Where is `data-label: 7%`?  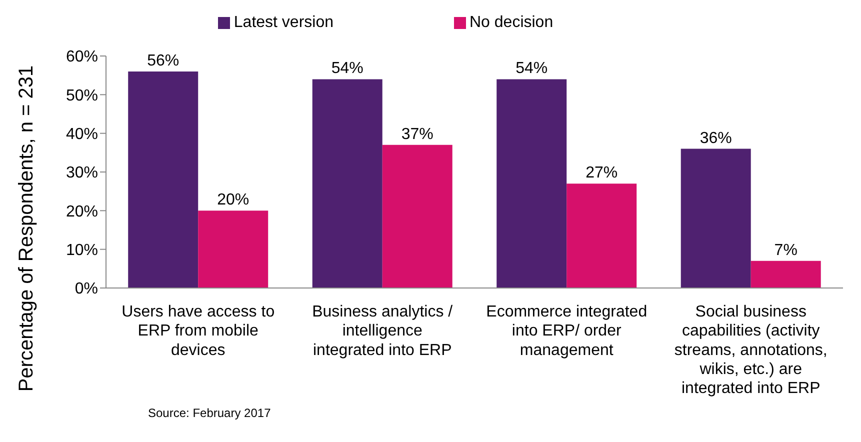 data-label: 7% is located at coordinates (786, 250).